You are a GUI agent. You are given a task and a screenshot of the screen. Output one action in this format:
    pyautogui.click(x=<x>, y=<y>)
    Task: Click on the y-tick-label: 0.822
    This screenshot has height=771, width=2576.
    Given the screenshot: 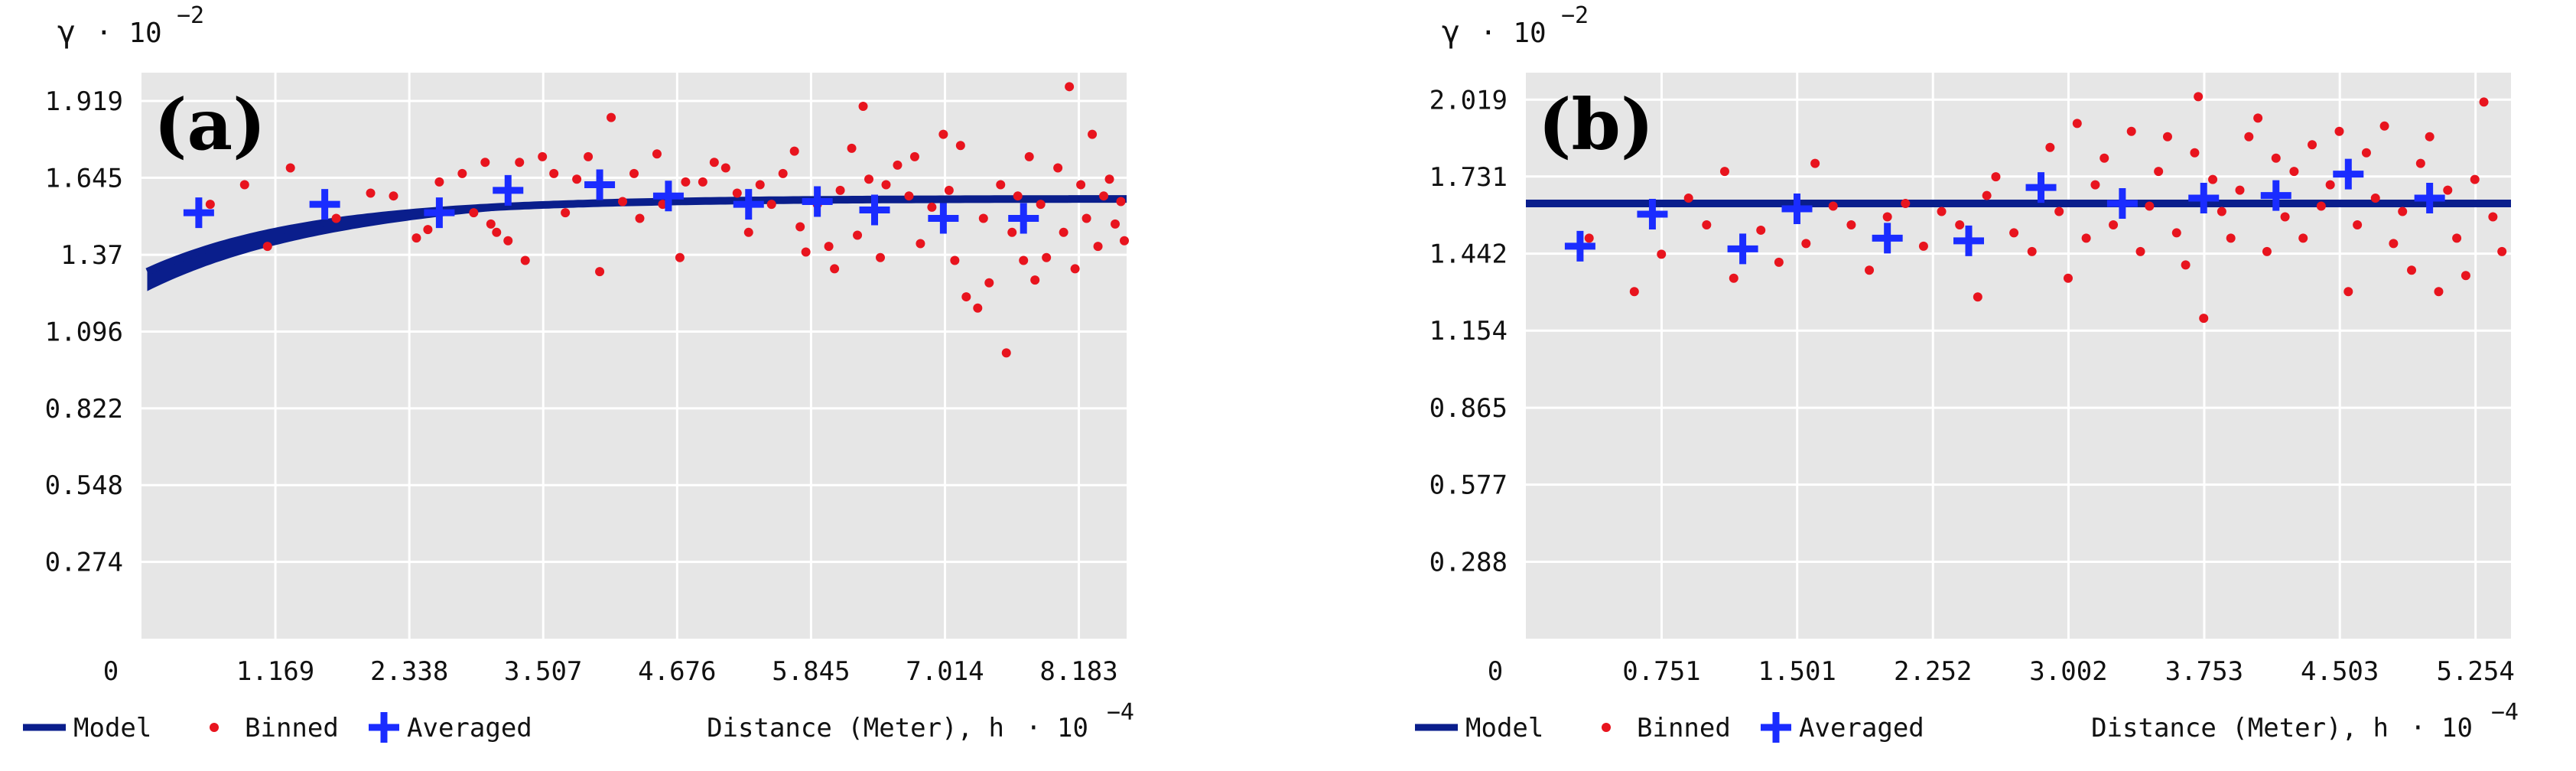 What is the action you would take?
    pyautogui.click(x=84, y=409)
    